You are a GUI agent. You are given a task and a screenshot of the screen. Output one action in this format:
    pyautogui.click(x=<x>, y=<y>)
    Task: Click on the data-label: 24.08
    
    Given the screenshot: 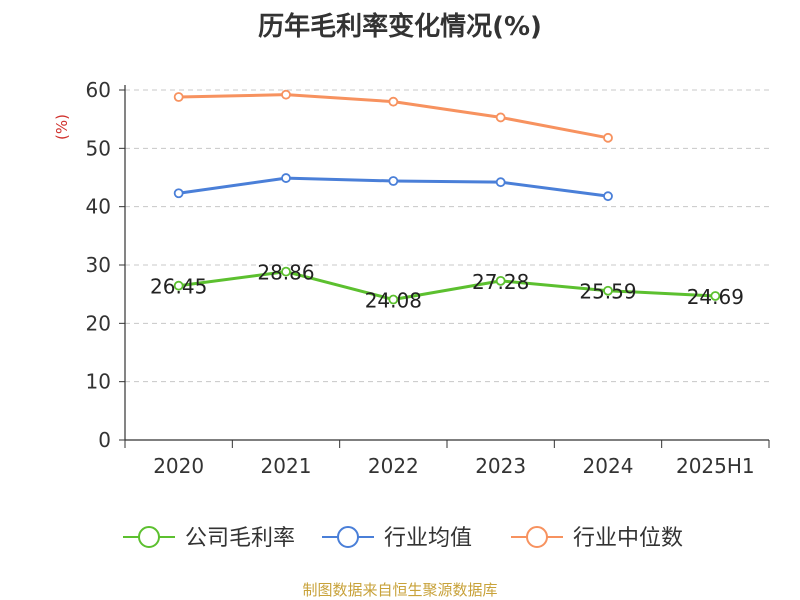 What is the action you would take?
    pyautogui.click(x=393, y=301)
    